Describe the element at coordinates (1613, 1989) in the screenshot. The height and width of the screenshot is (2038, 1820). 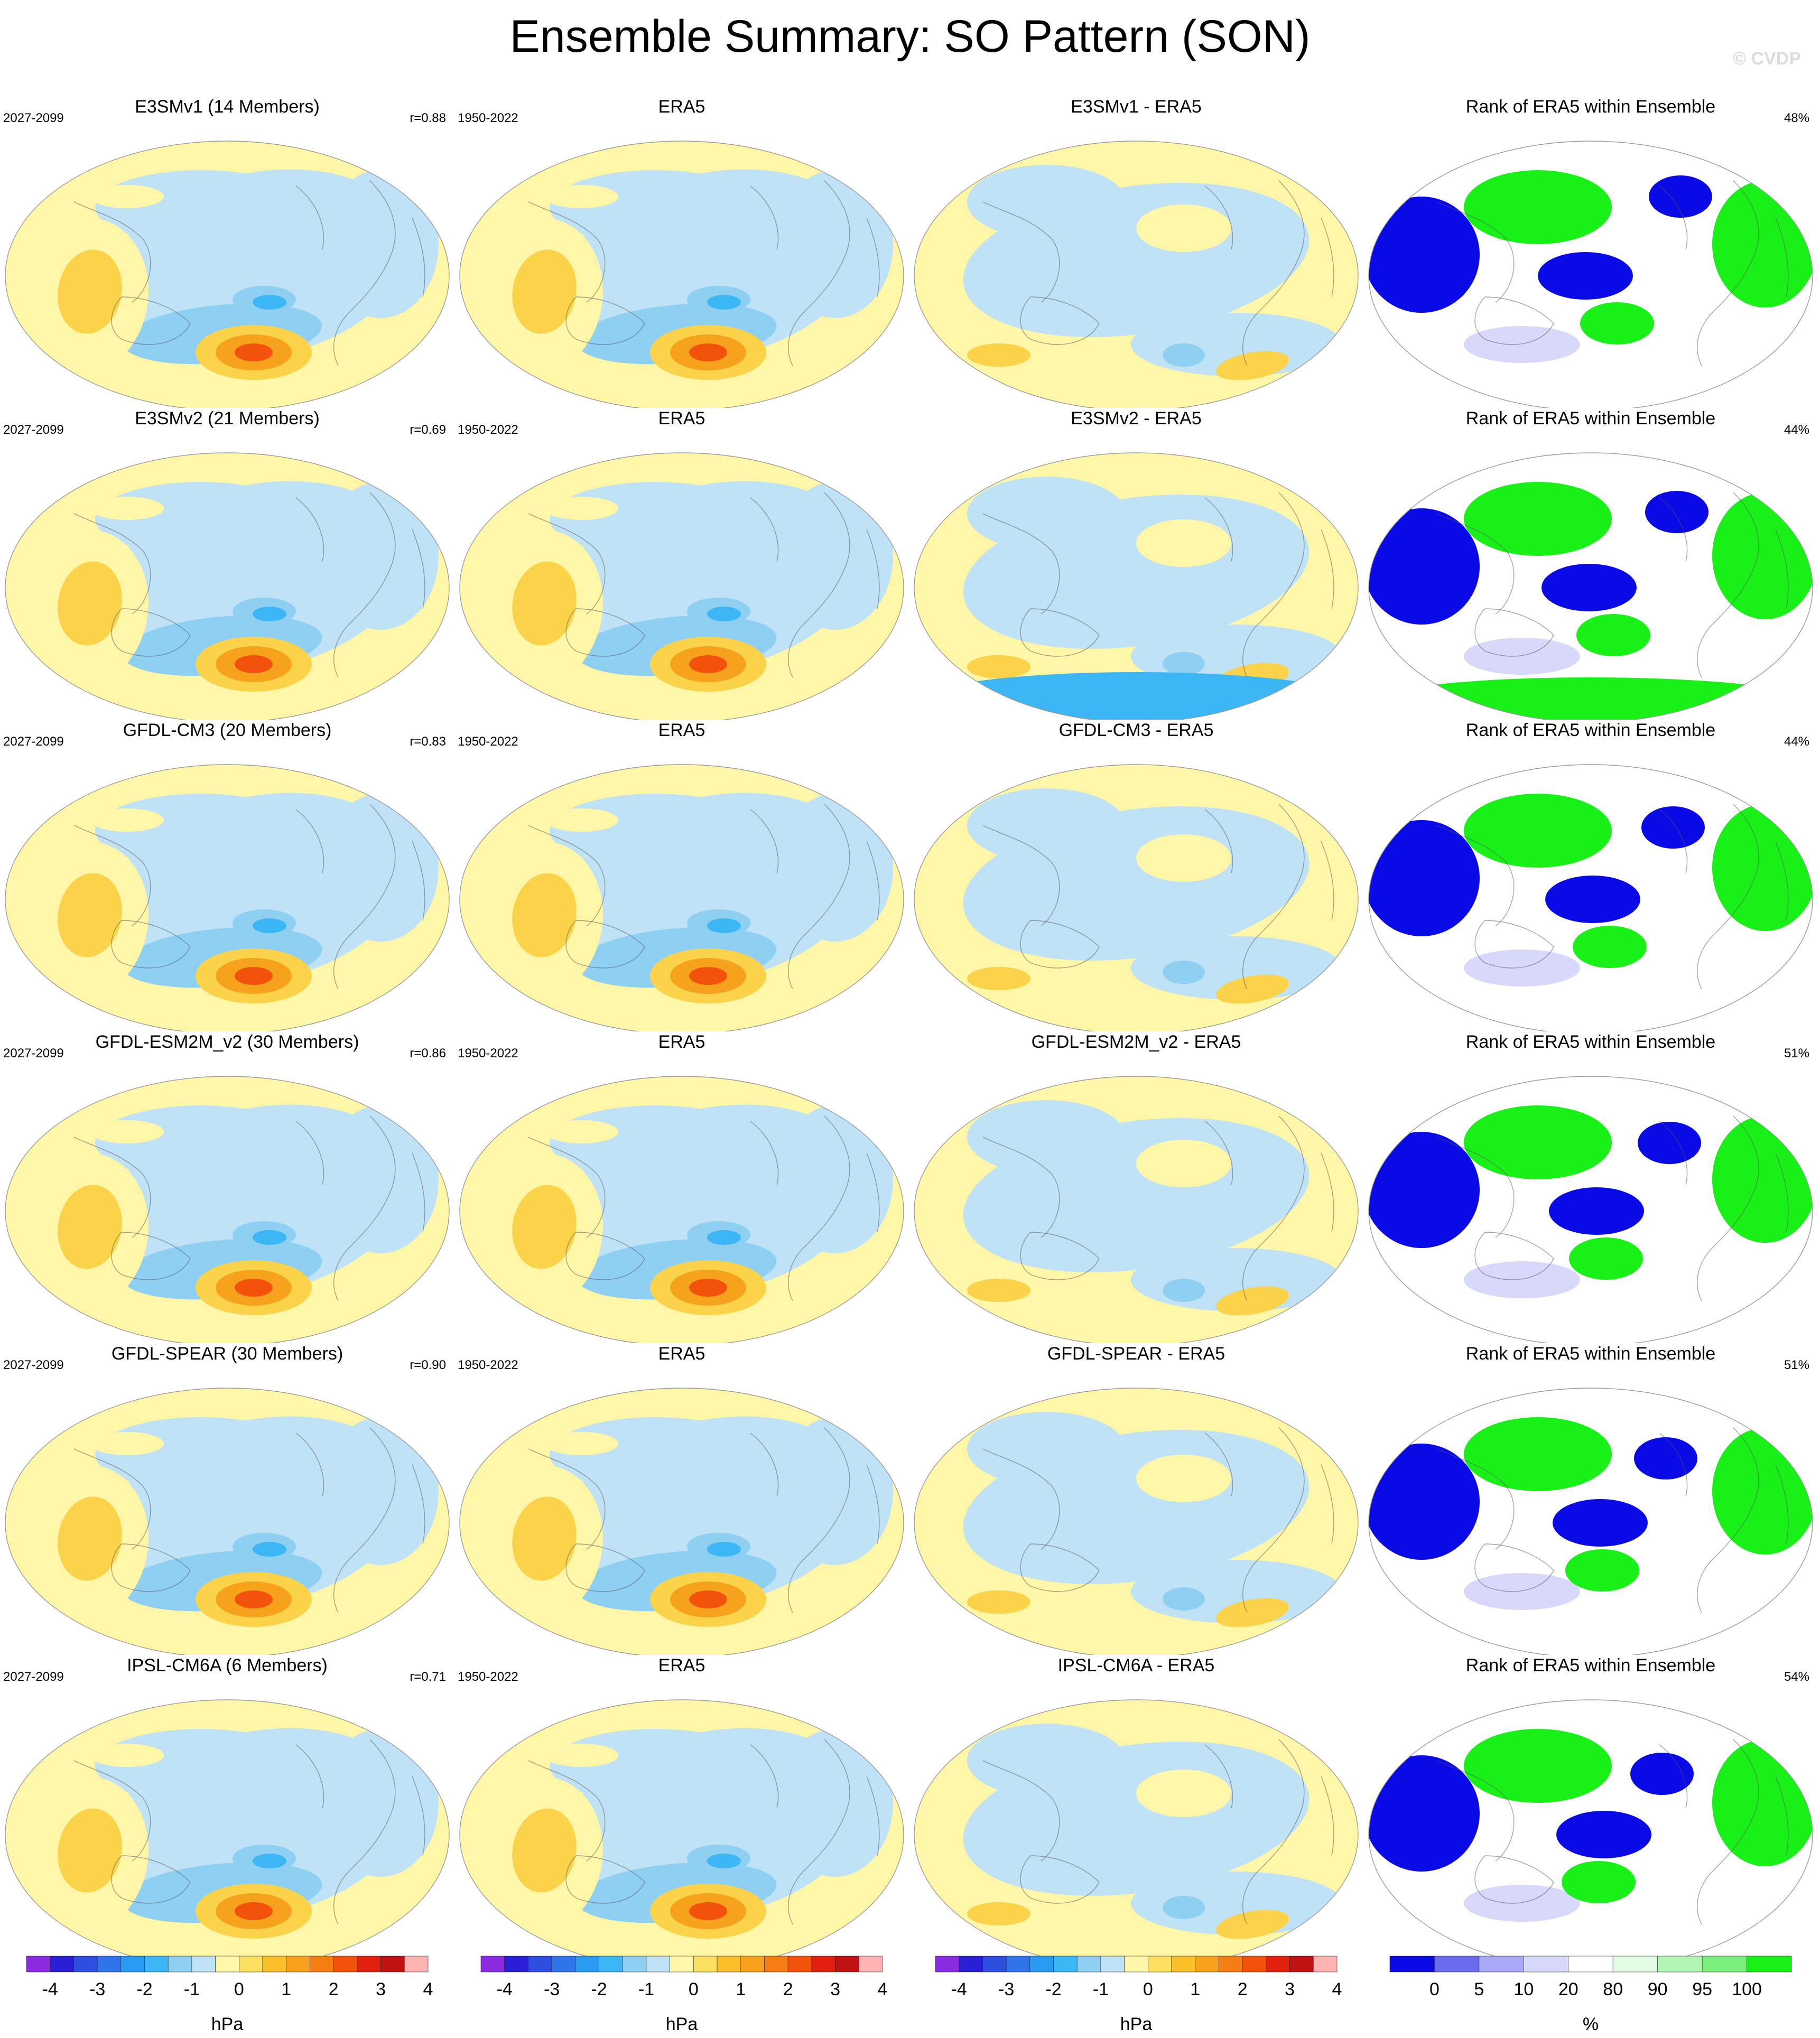
I see `colorbar-tick-label: 80` at that location.